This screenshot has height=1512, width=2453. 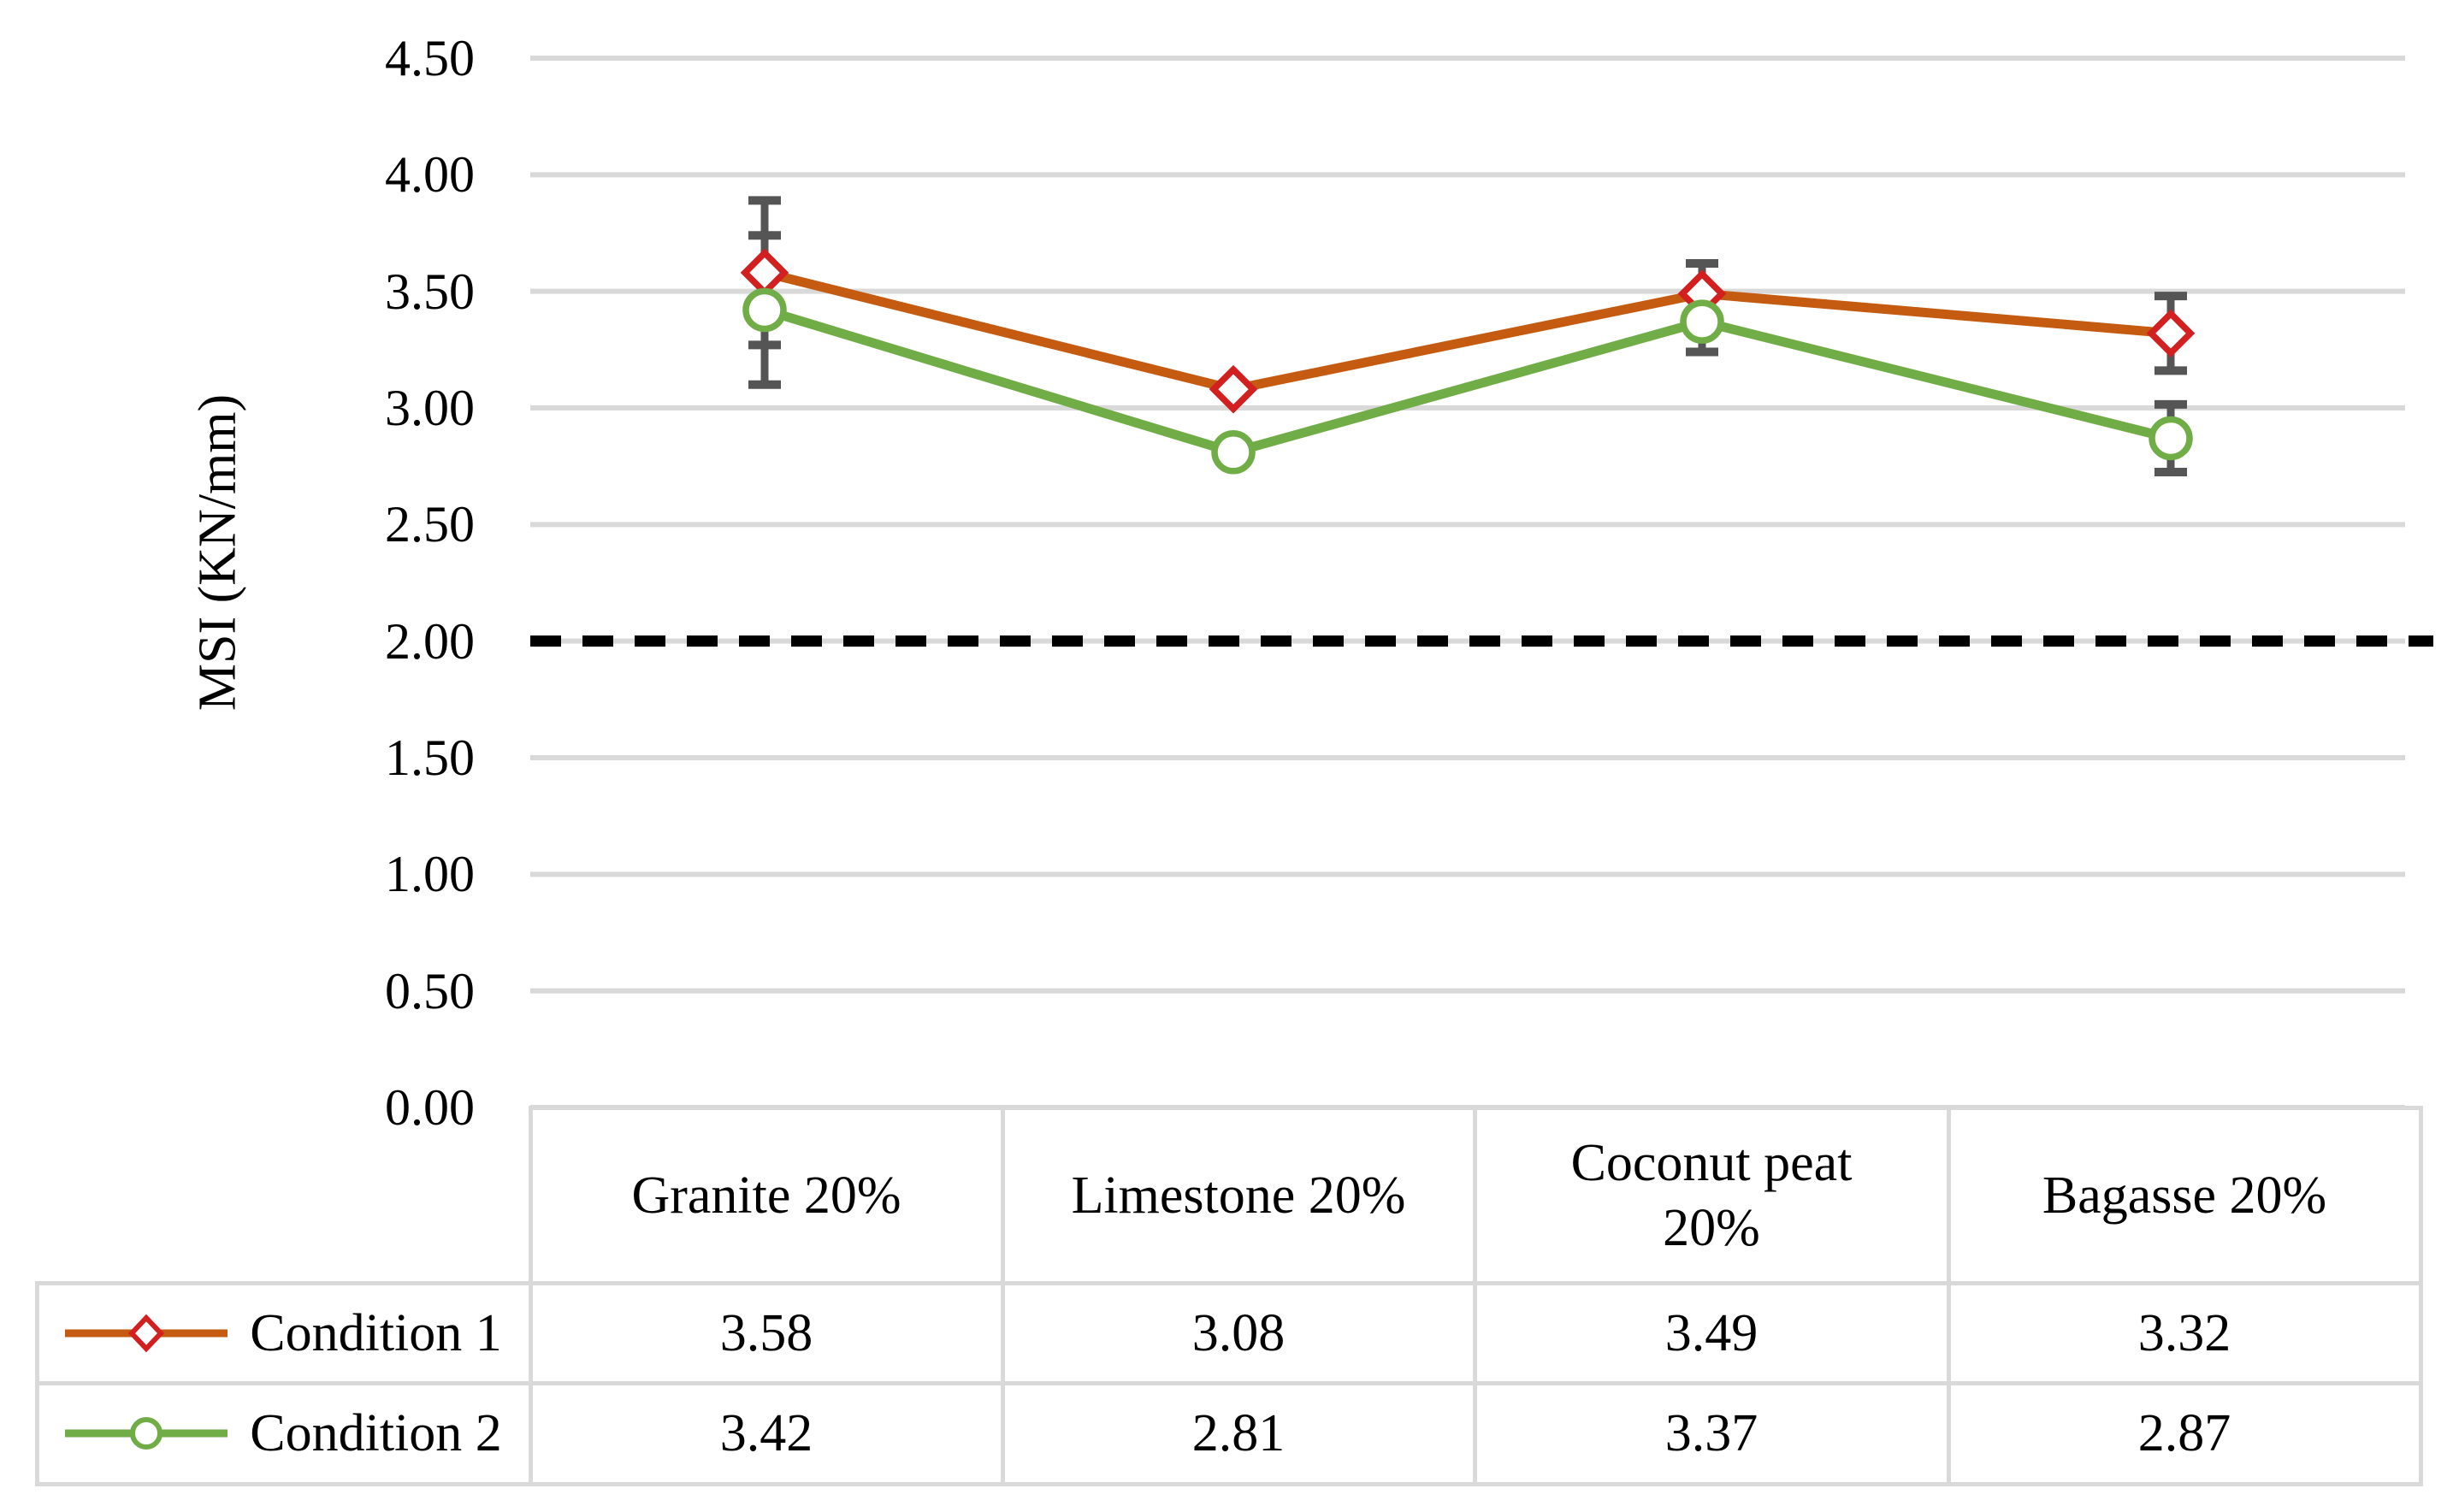 I want to click on y-axis-tick-label: 3.00, so click(x=430, y=408).